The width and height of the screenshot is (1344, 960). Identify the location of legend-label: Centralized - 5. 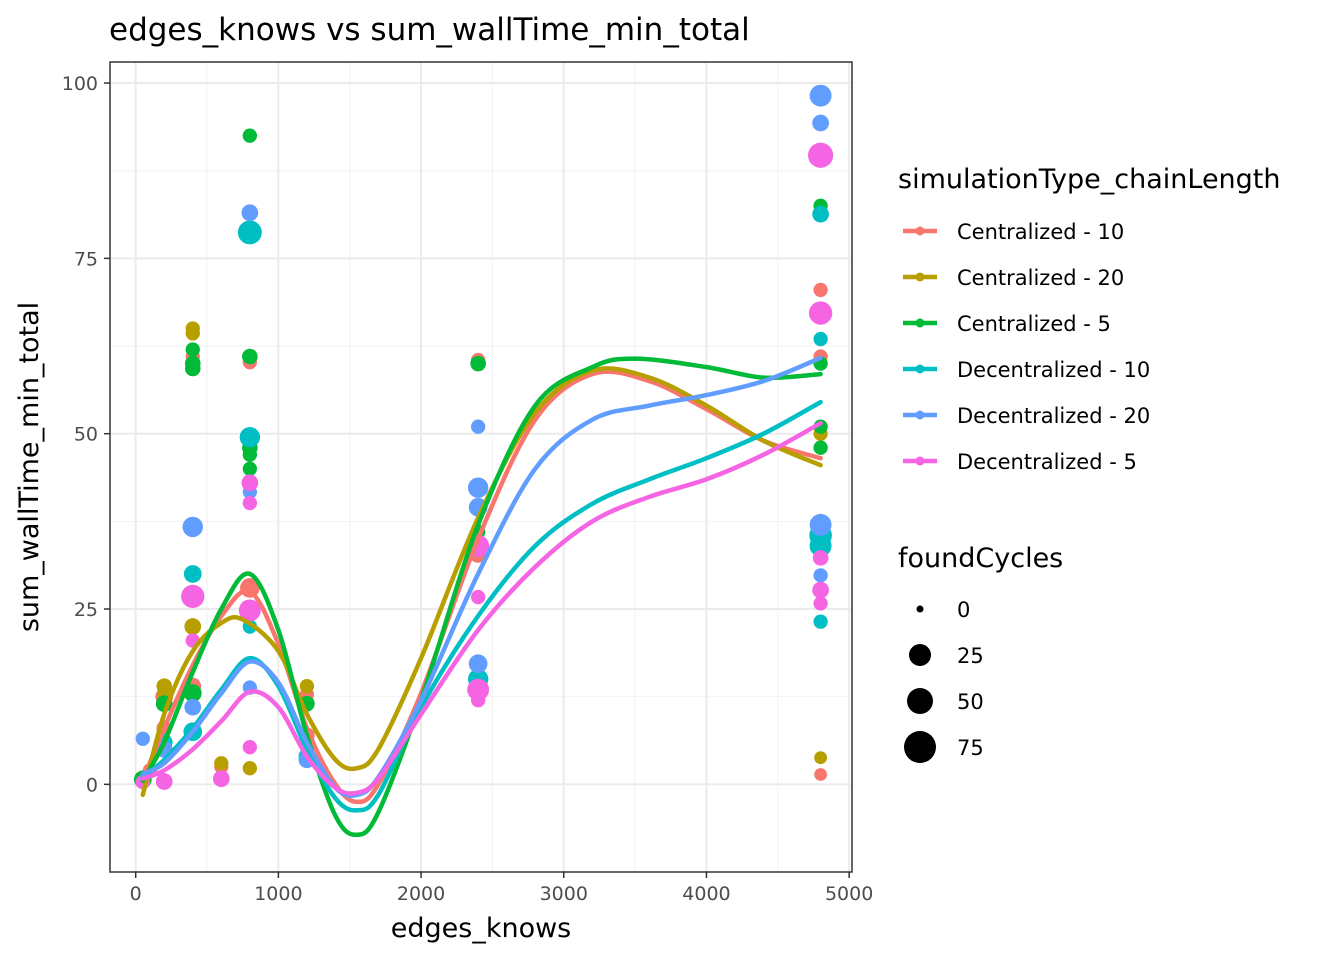
(1034, 324).